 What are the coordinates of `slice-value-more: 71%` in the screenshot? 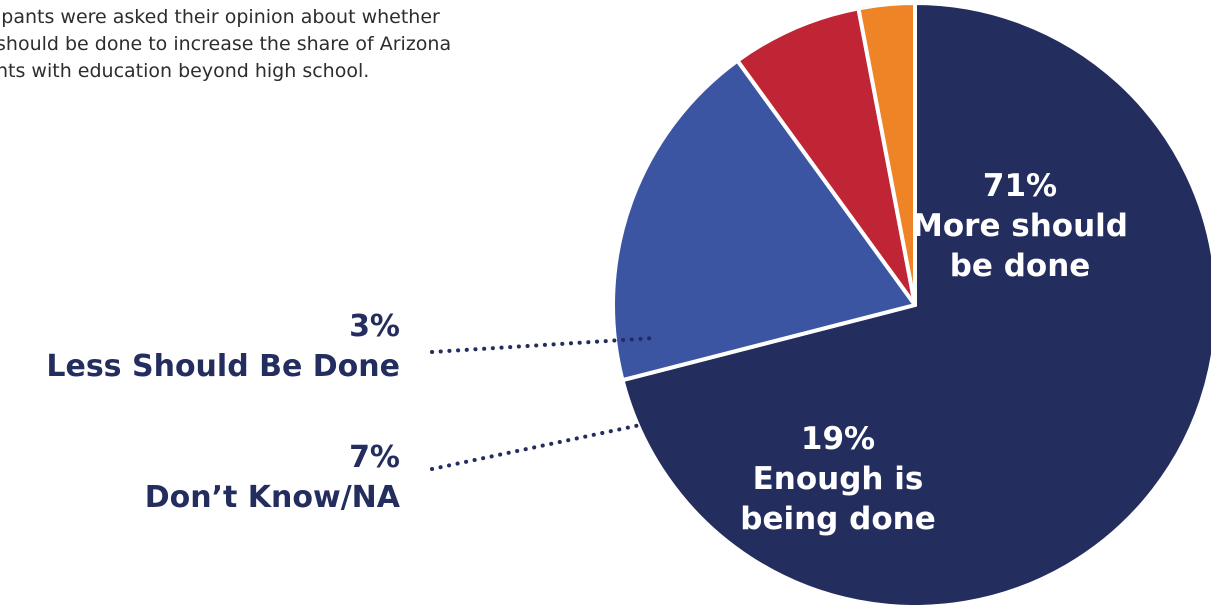 It's located at (1020, 186).